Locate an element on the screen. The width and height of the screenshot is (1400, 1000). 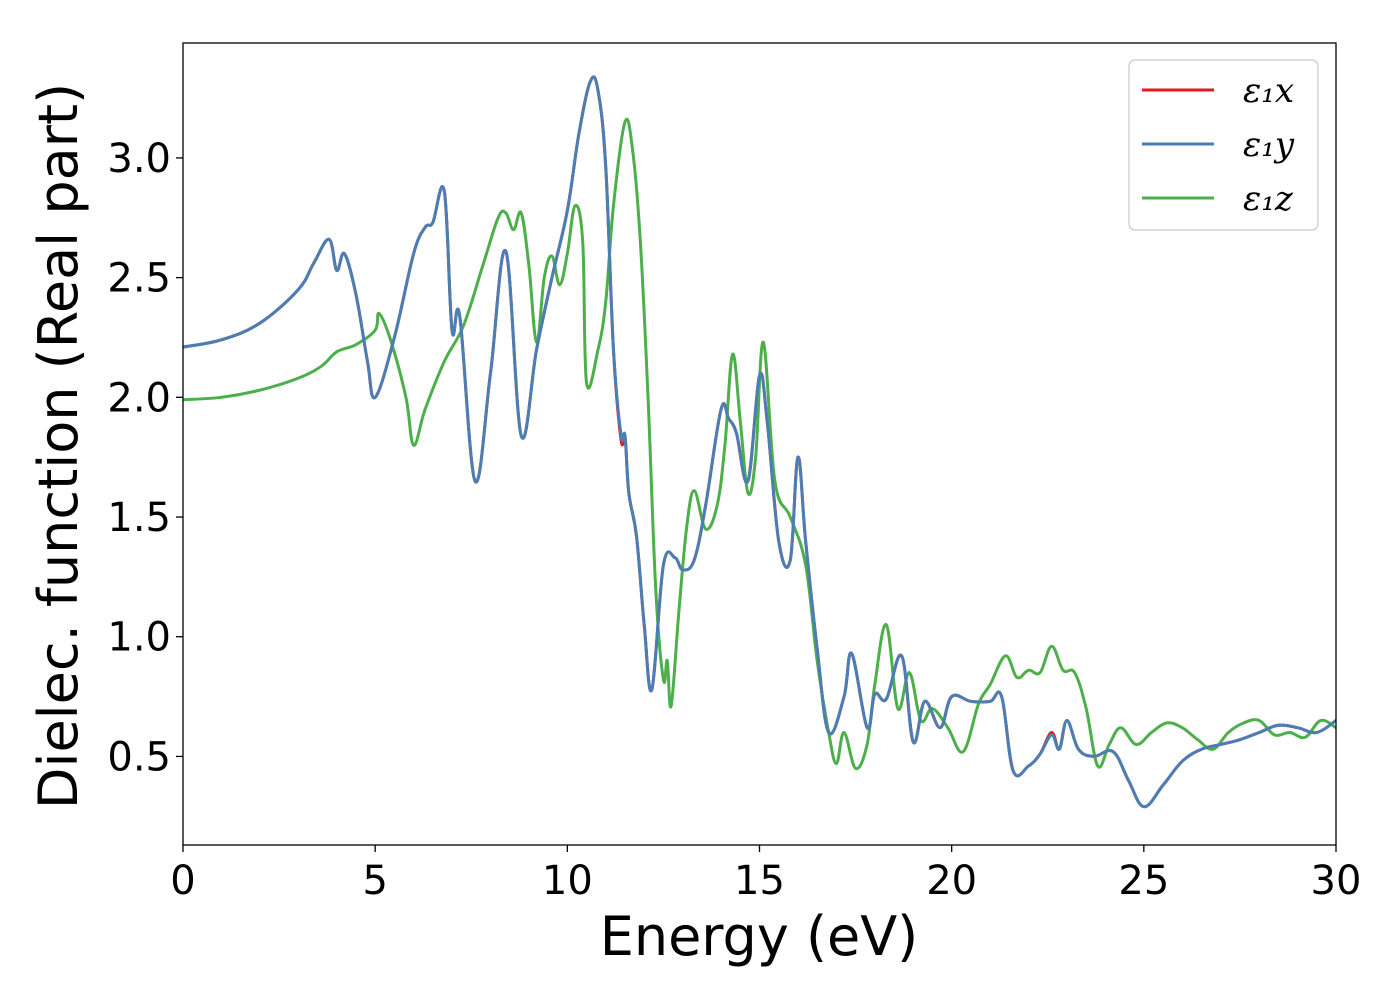
x-tick-label: 0 is located at coordinates (182, 881).